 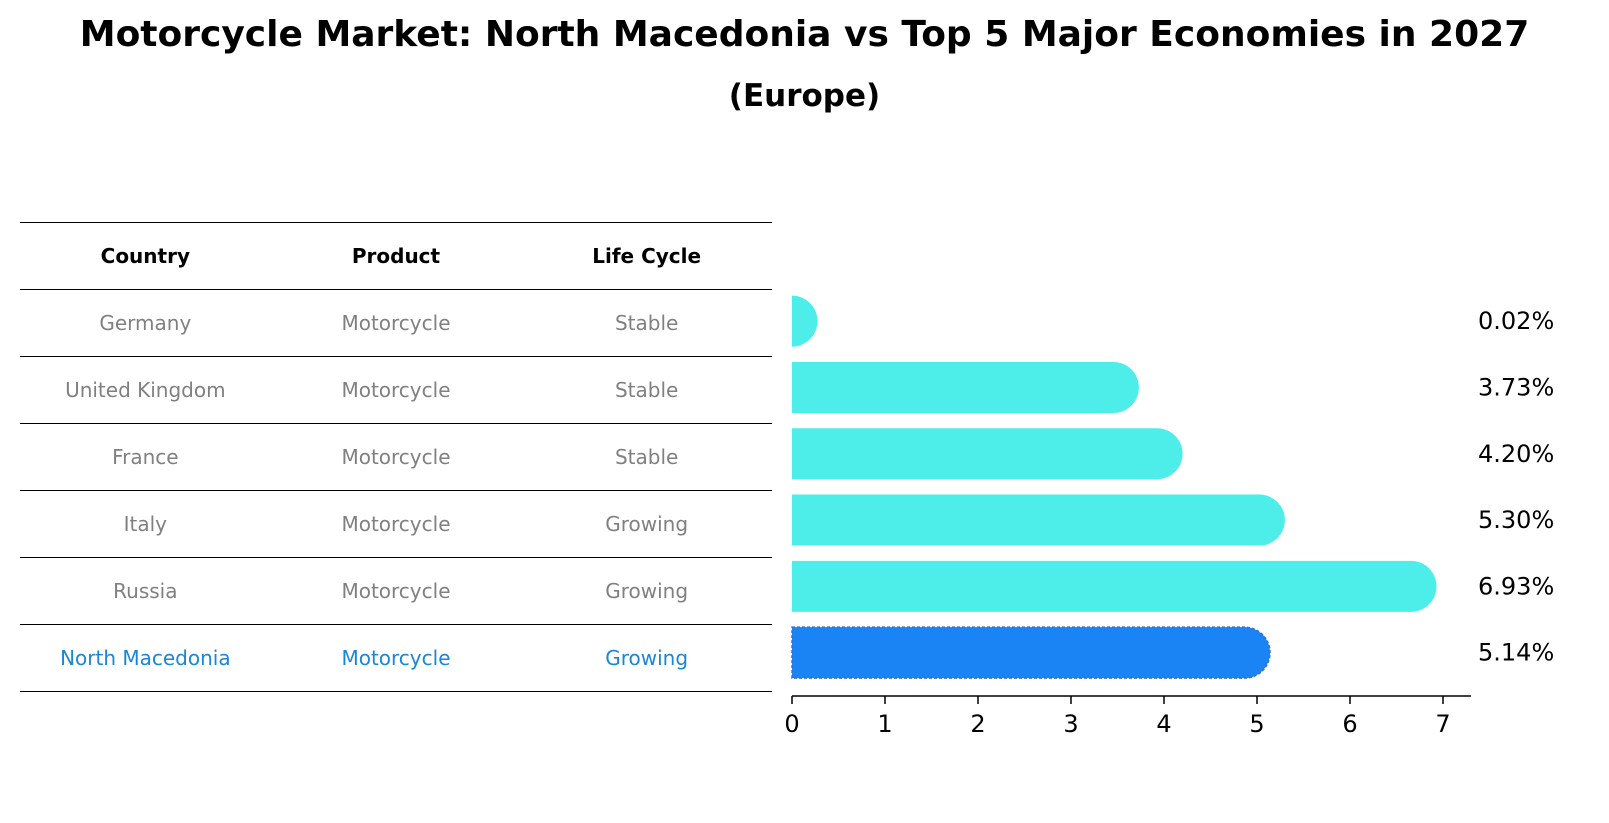 What do you see at coordinates (1516, 387) in the screenshot?
I see `bar-value-label: 3.73%` at bounding box center [1516, 387].